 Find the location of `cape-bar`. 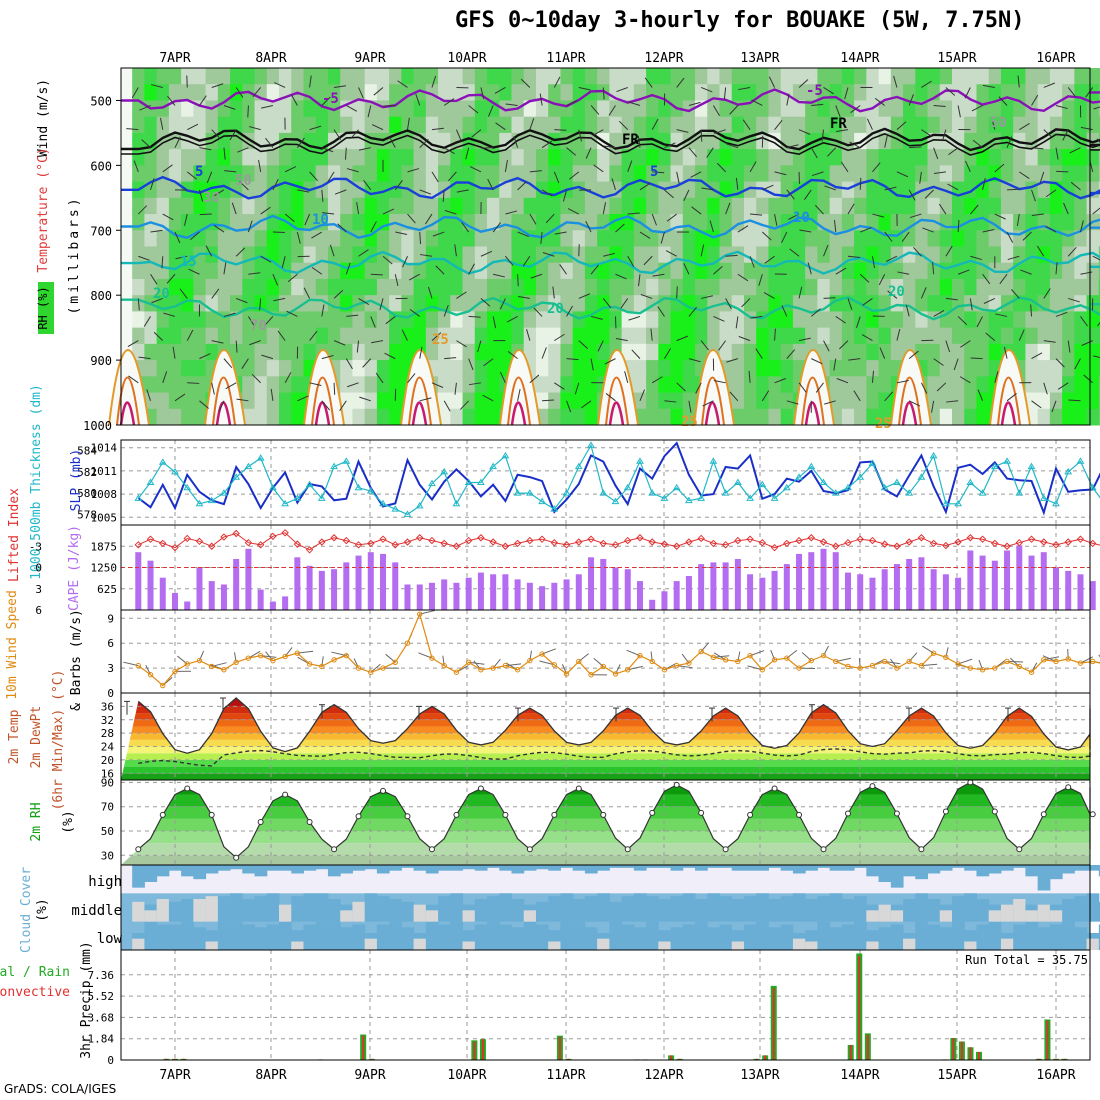

cape-bar is located at coordinates (750, 592).